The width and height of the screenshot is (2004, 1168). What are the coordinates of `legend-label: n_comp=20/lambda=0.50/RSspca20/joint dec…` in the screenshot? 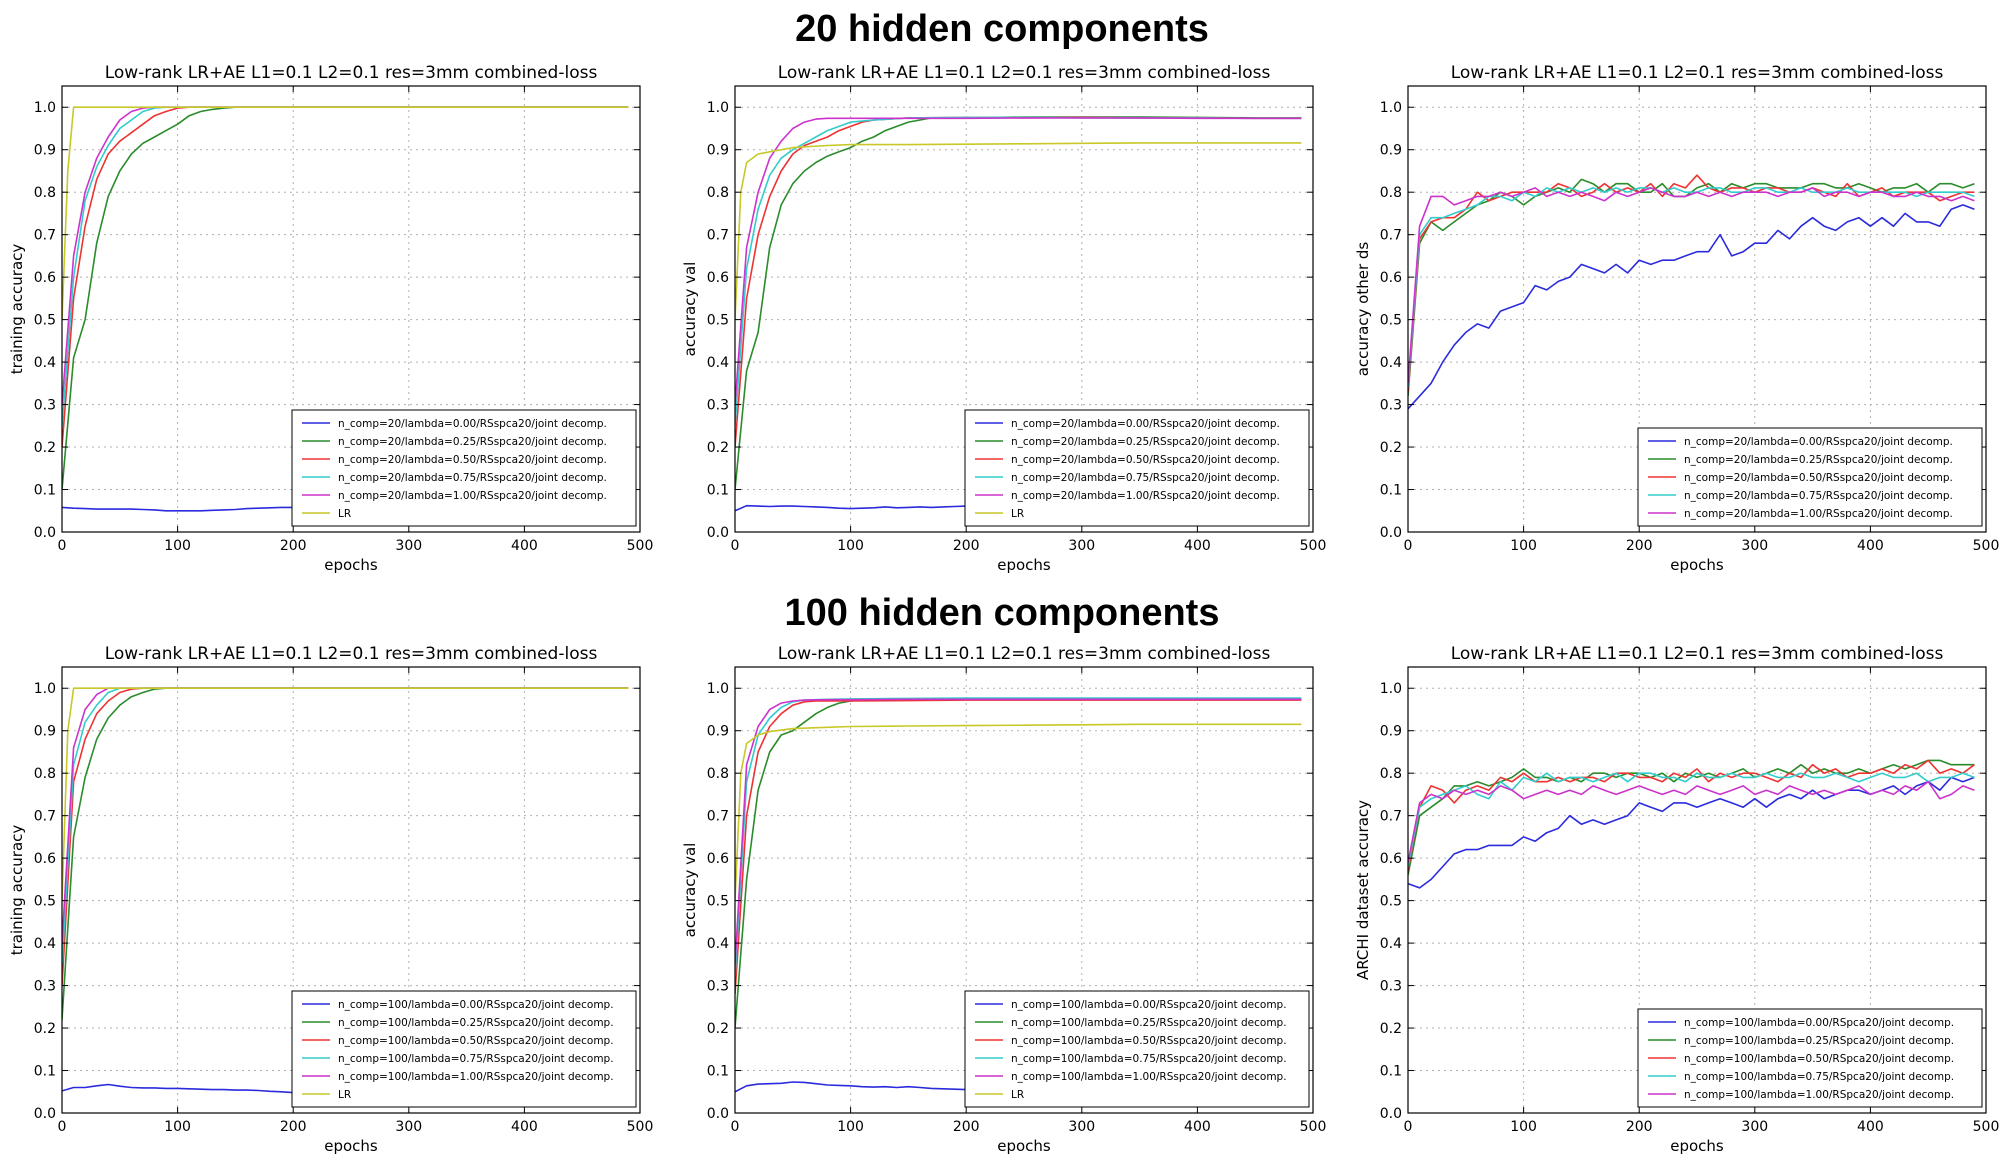 It's located at (1145, 460).